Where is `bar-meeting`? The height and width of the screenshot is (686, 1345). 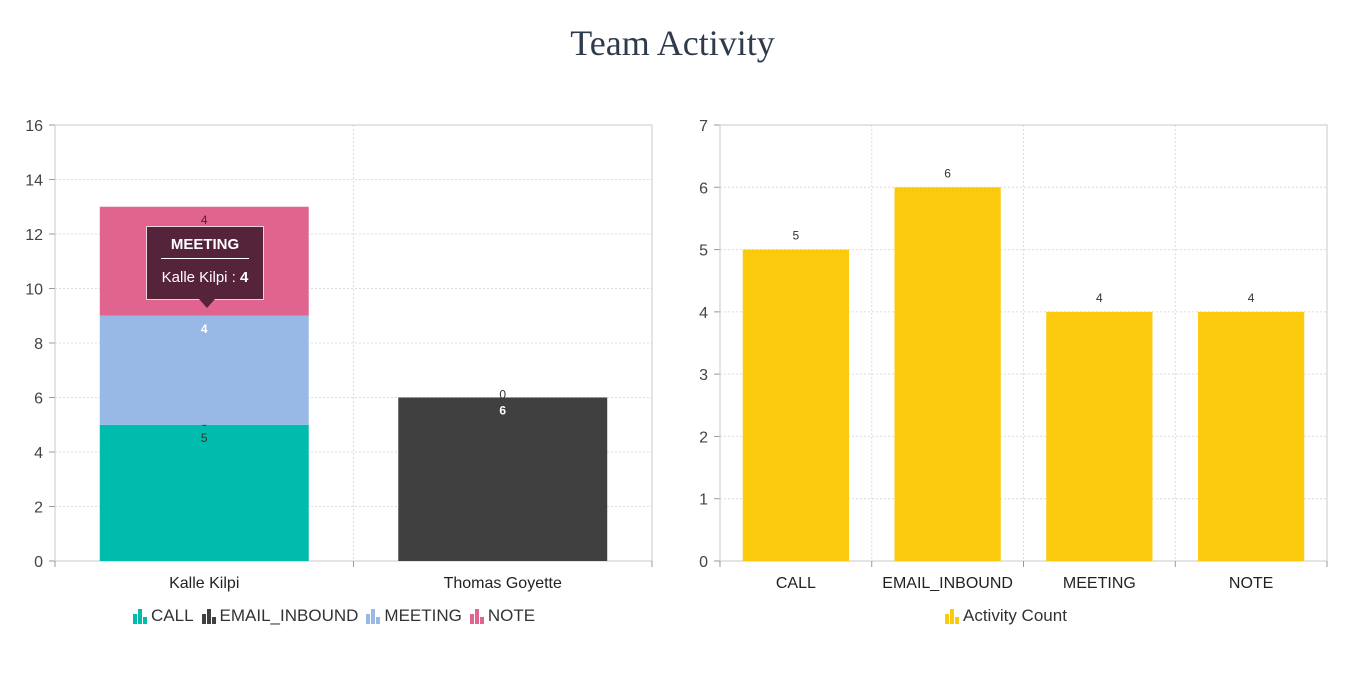
bar-meeting is located at coordinates (204, 370).